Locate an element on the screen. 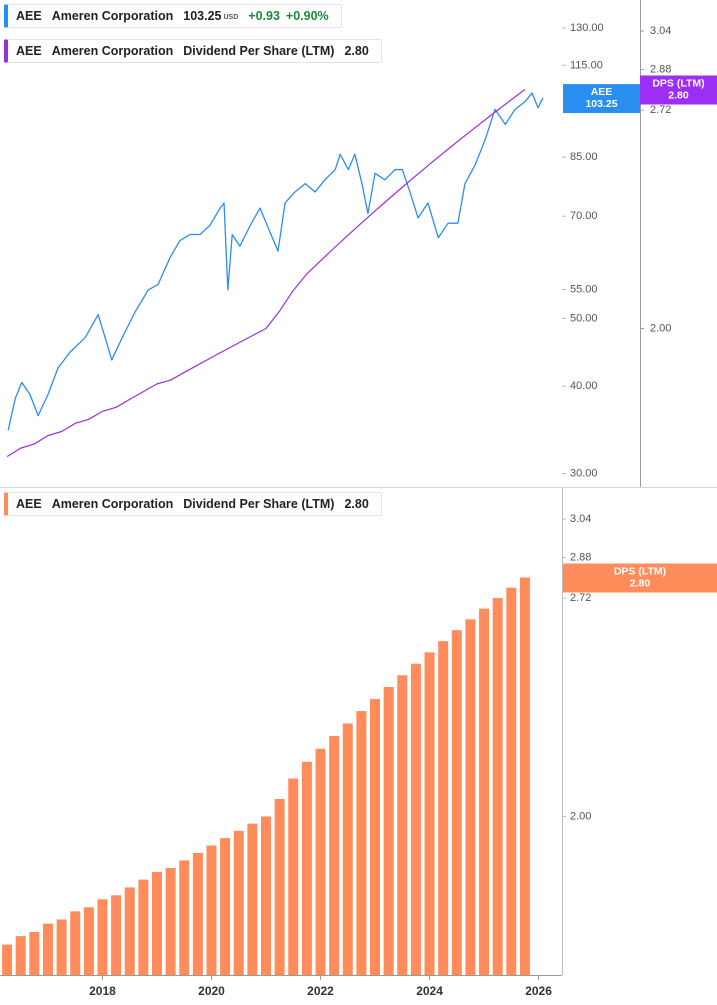 This screenshot has width=717, height=1005. tag-name: AEE is located at coordinates (602, 92).